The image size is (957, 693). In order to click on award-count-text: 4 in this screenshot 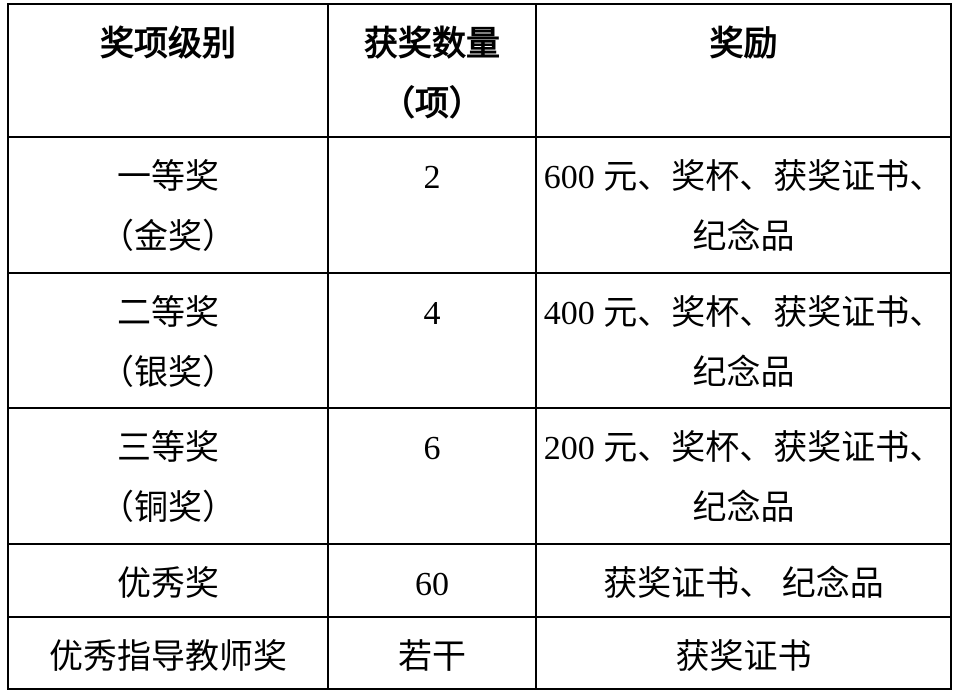, I will do `click(432, 313)`.